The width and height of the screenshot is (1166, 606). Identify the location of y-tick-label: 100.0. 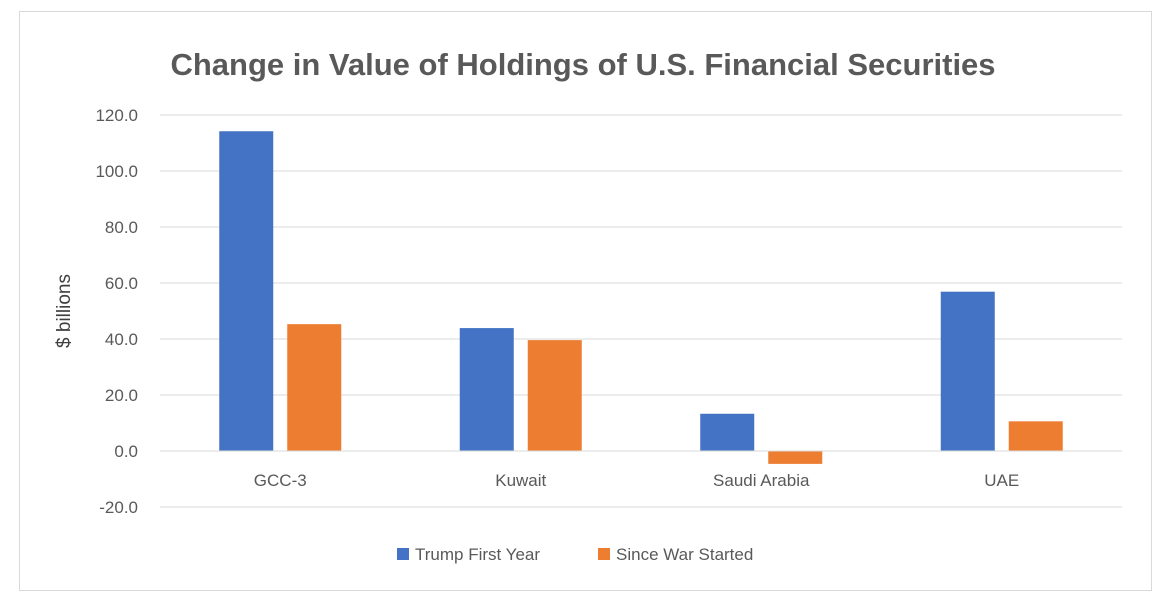
(116, 171).